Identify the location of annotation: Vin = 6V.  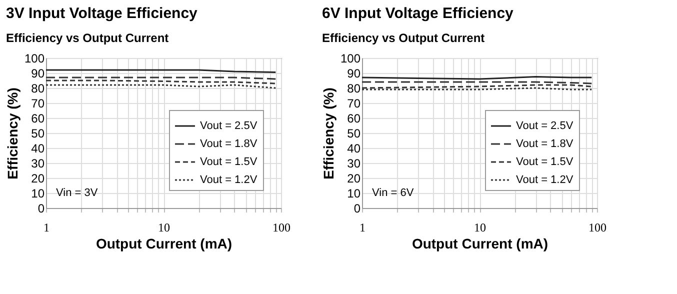
(393, 193).